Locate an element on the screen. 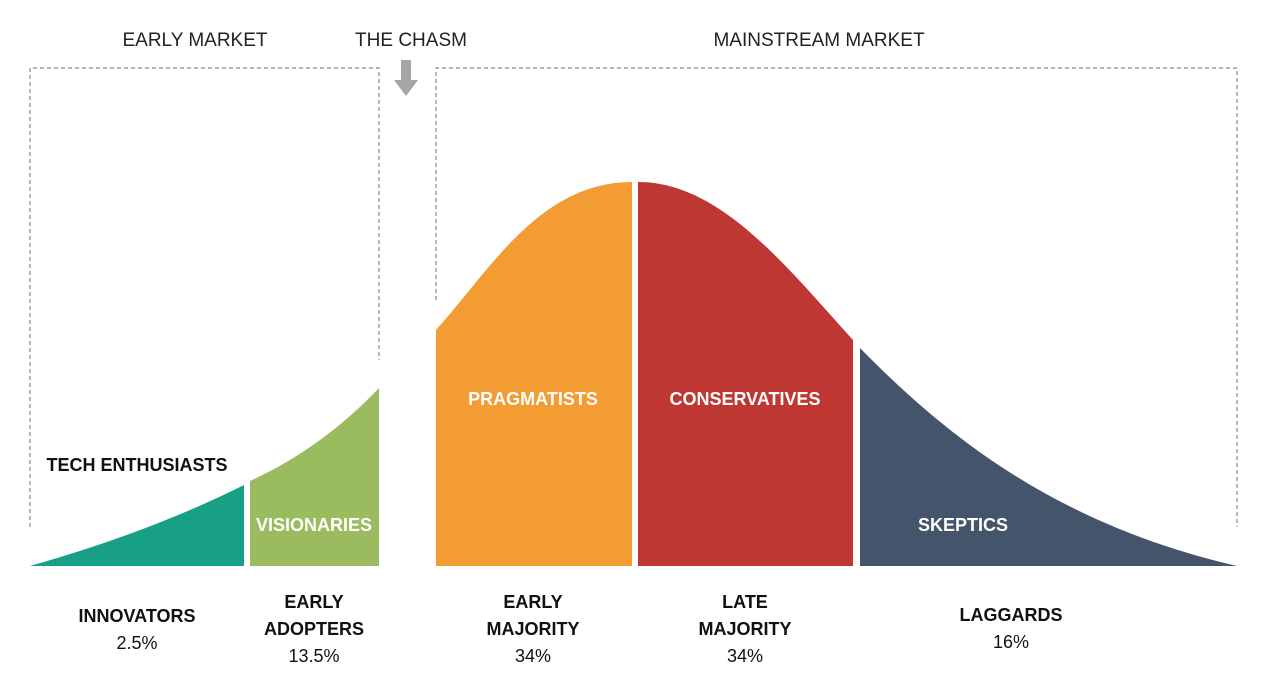 The image size is (1280, 680). innovators-area is located at coordinates (137, 525).